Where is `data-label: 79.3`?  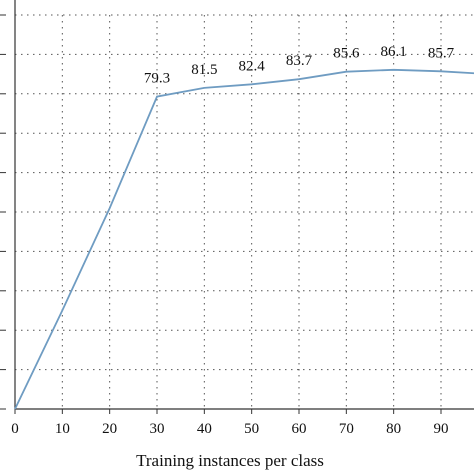
data-label: 79.3 is located at coordinates (157, 79).